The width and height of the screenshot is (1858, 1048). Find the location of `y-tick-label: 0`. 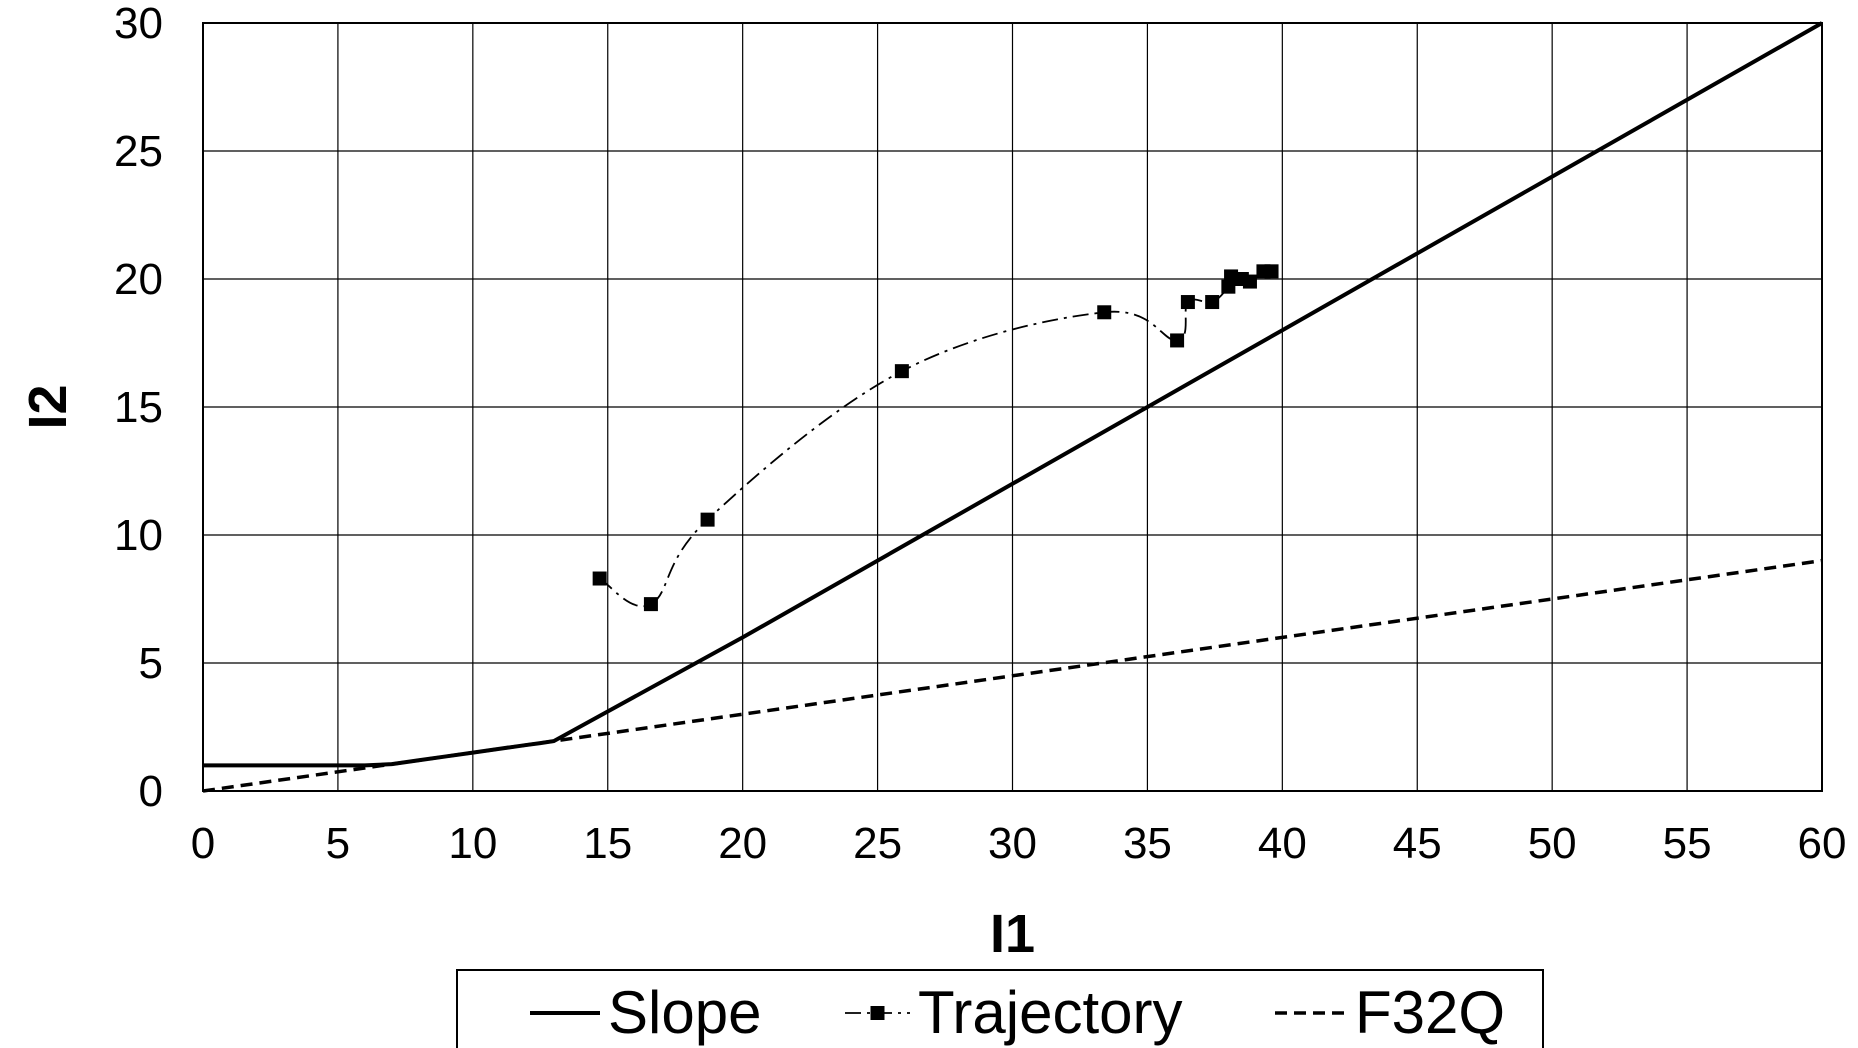

y-tick-label: 0 is located at coordinates (151, 791).